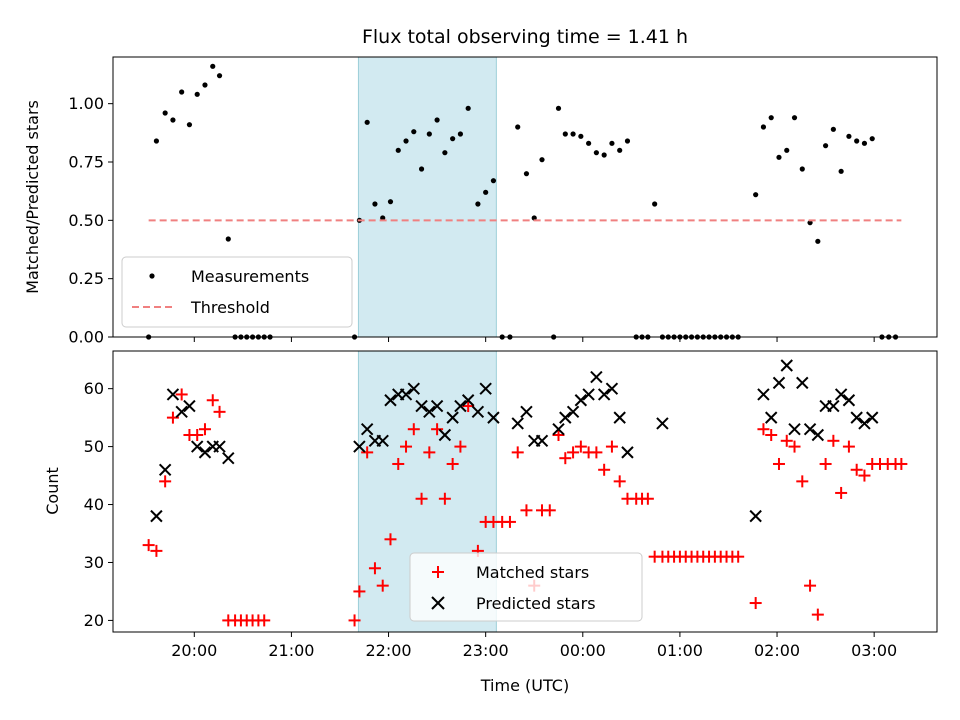 The height and width of the screenshot is (720, 960). Describe the element at coordinates (86, 278) in the screenshot. I see `y-tick-label: 0.25` at that location.